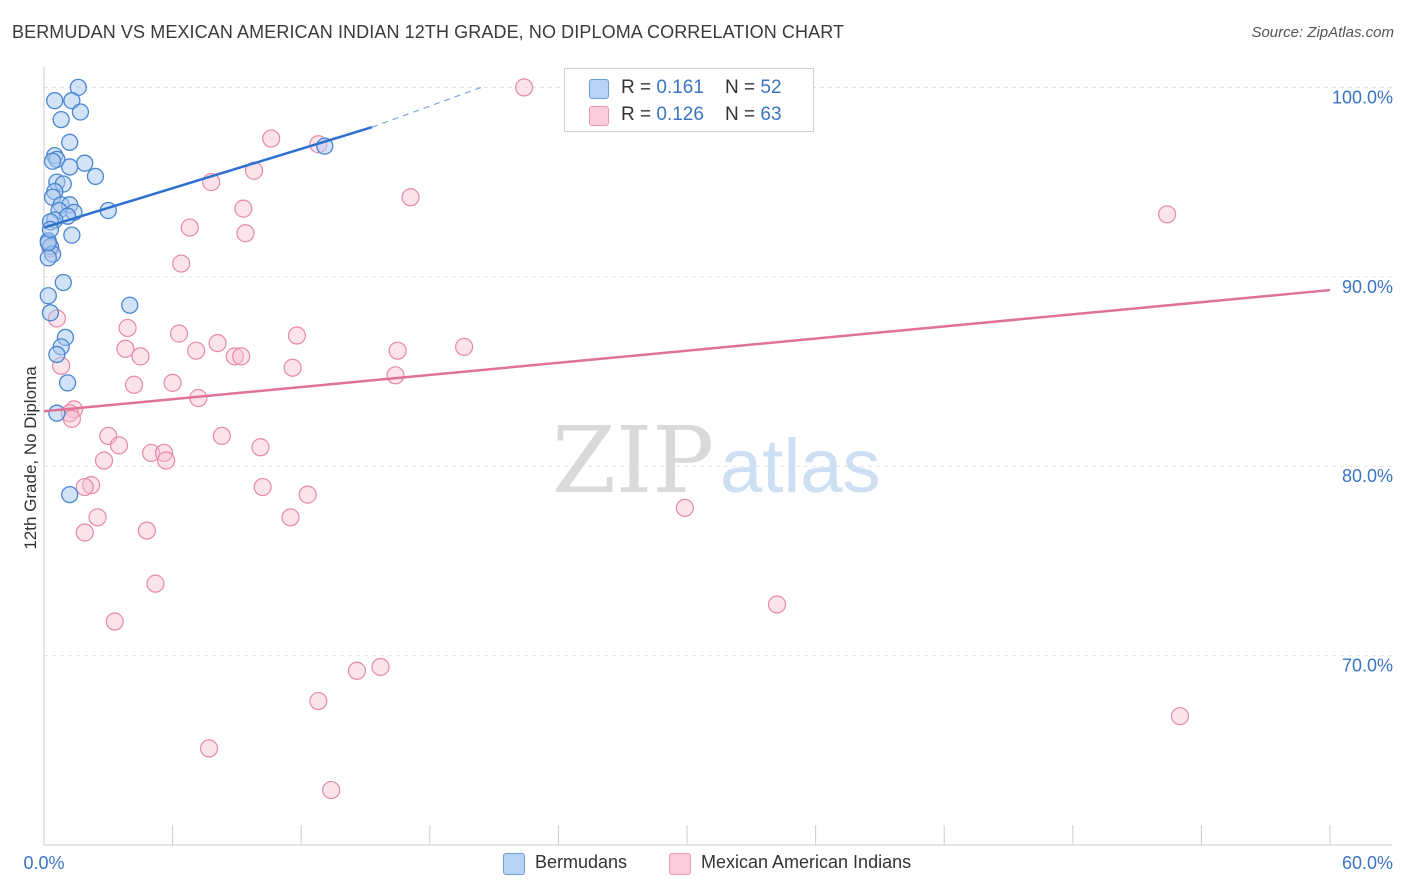  What do you see at coordinates (771, 114) in the screenshot?
I see `legend-n-value: 63` at bounding box center [771, 114].